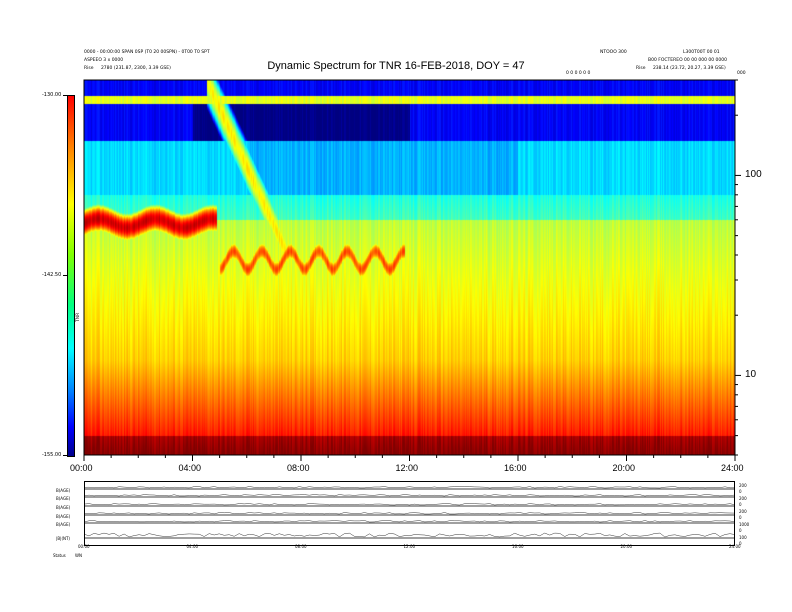 The width and height of the screenshot is (792, 612). Describe the element at coordinates (409, 458) in the screenshot. I see `x-axis-ticks` at that location.